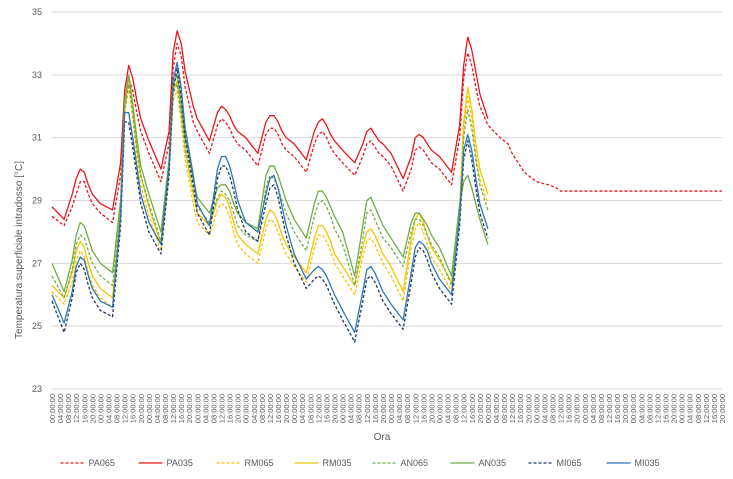 Image resolution: width=733 pixels, height=479 pixels. Describe the element at coordinates (37, 201) in the screenshot. I see `y-tick-label: 29` at that location.